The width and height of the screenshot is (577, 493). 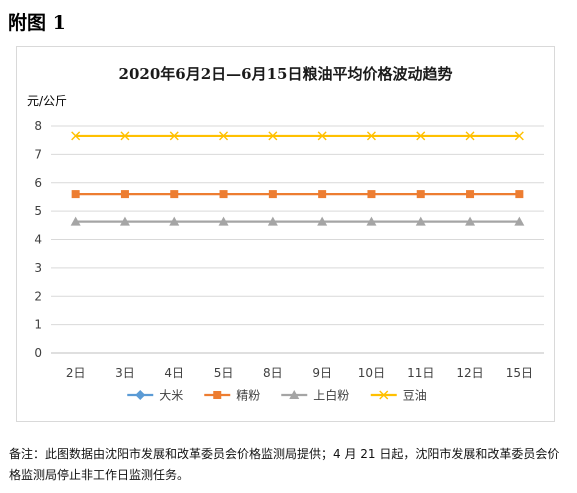 I want to click on legend-item: 上白粉, so click(x=315, y=395).